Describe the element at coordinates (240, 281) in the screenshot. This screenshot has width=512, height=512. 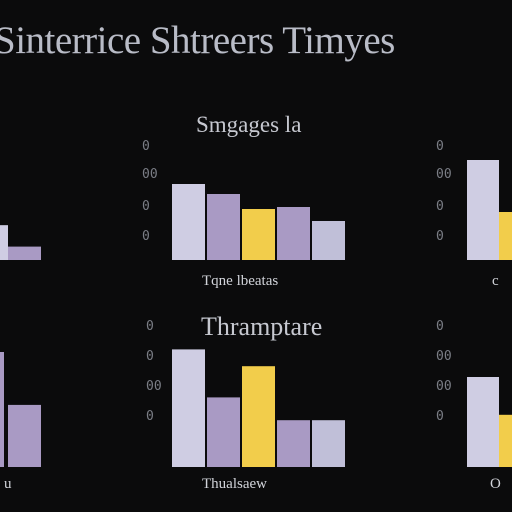
I see `chart-2-xlabel: Tqne lbeatas` at that location.